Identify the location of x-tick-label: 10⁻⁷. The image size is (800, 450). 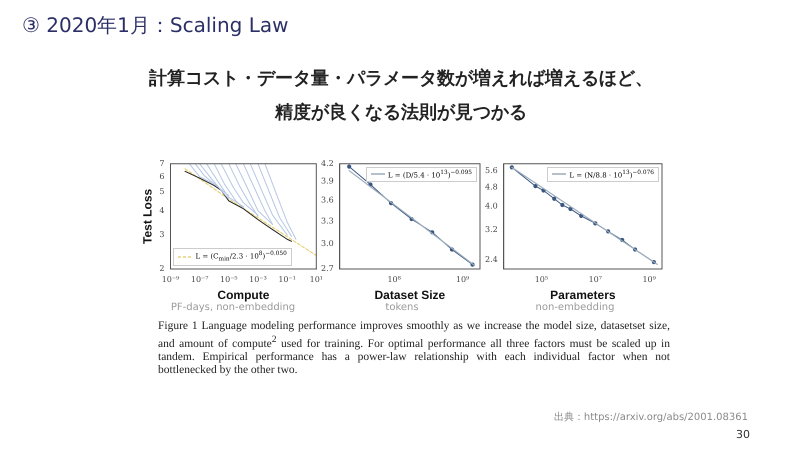
(199, 279).